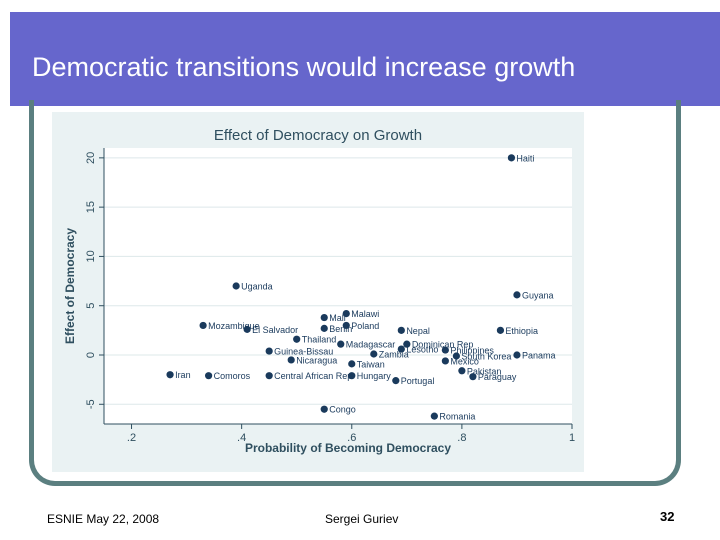 The image size is (720, 540). I want to click on point-label: Dominican Rep, so click(443, 345).